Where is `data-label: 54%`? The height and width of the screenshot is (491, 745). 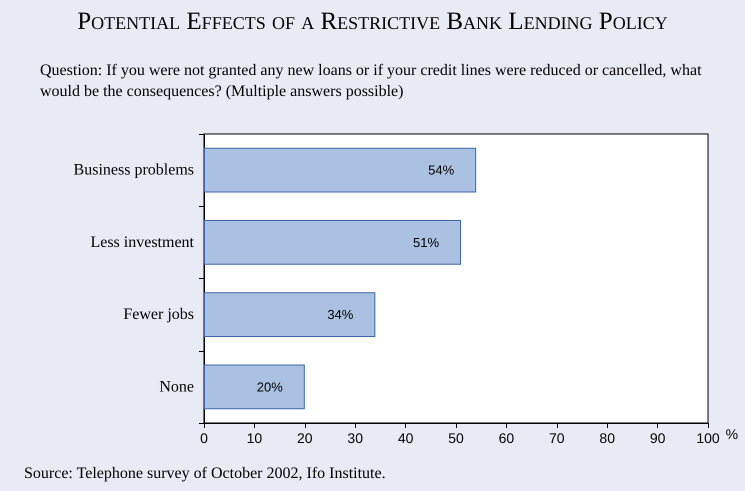
data-label: 54% is located at coordinates (441, 170).